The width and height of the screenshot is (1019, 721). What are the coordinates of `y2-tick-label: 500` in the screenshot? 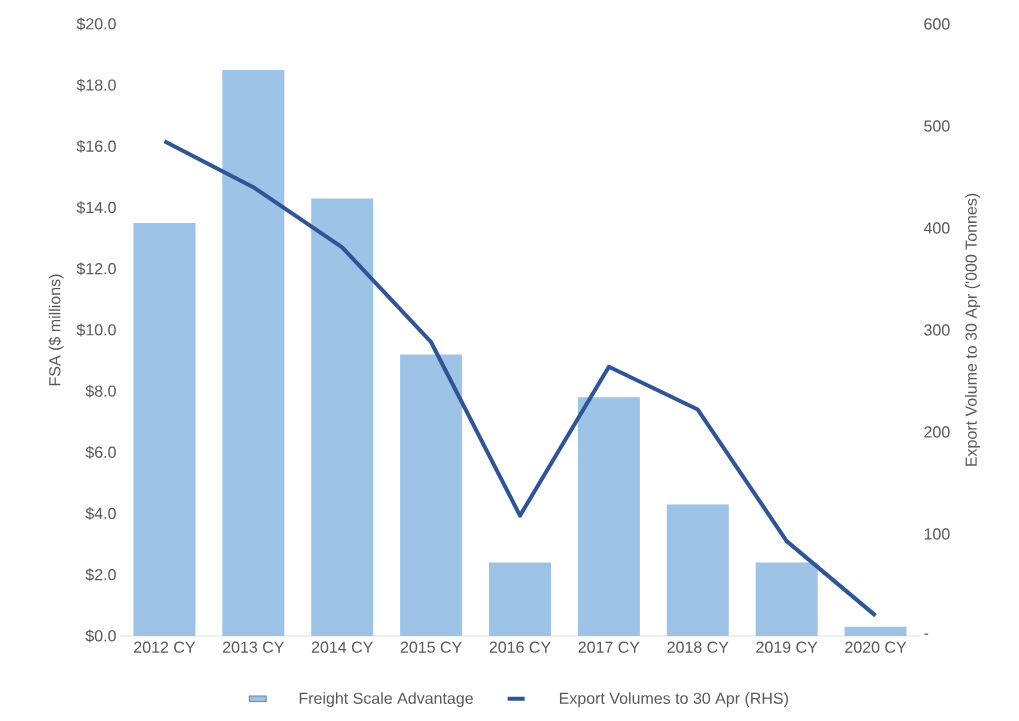 It's located at (937, 126).